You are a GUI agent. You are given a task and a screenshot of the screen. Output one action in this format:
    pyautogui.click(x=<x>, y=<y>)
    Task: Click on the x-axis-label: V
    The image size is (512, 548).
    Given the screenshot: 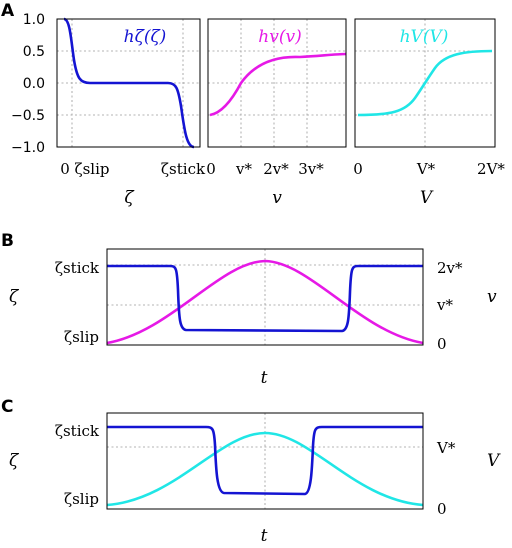 What is the action you would take?
    pyautogui.click(x=427, y=198)
    